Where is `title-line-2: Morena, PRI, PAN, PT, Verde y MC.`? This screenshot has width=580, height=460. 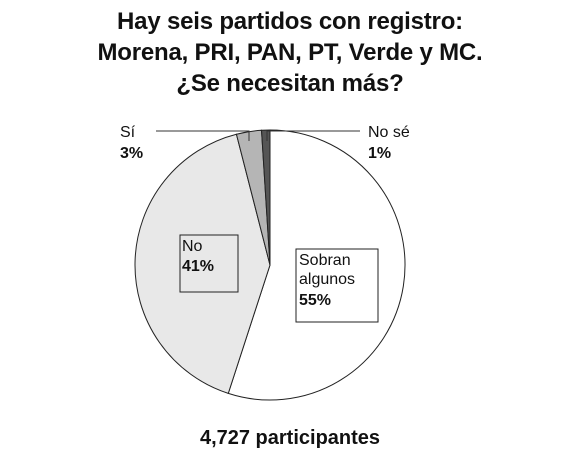 title-line-2: Morena, PRI, PAN, PT, Verde y MC. is located at coordinates (290, 52).